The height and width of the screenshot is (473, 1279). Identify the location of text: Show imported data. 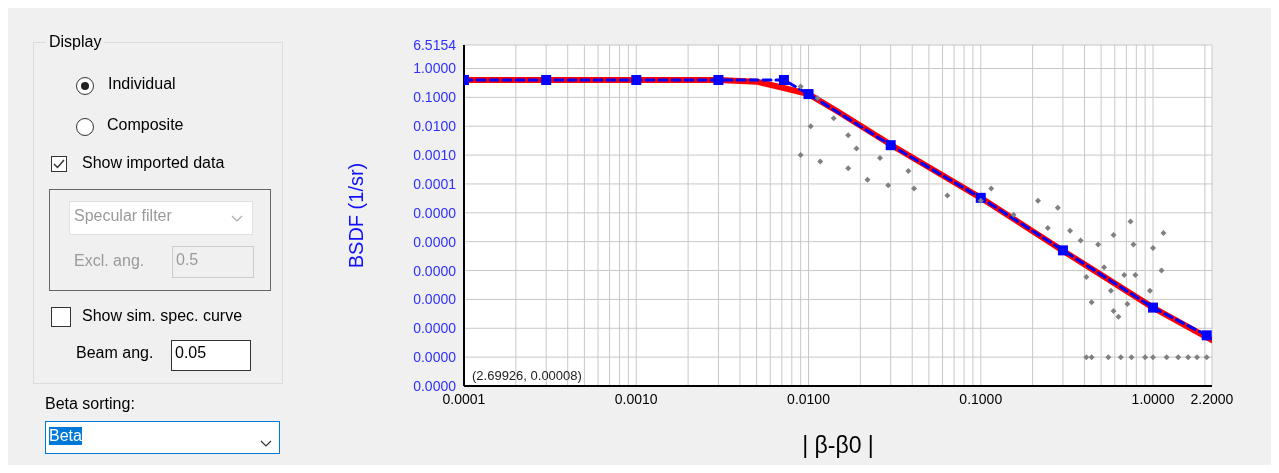
(153, 163).